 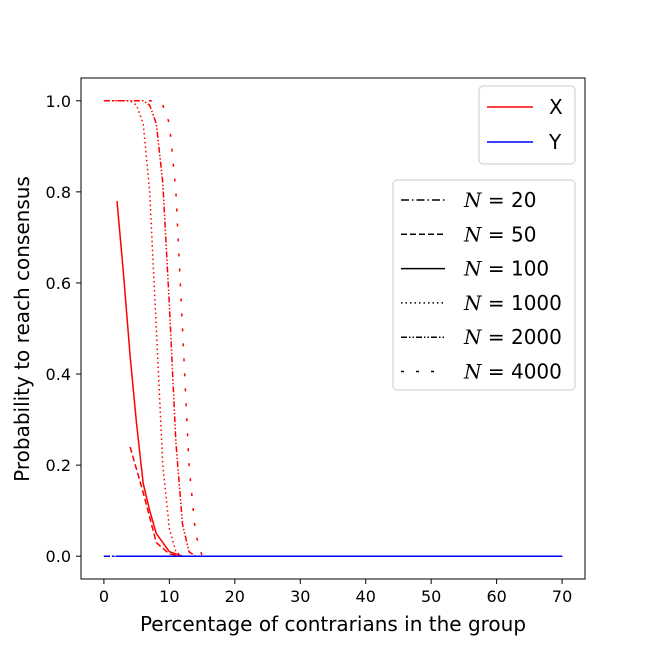 I want to click on x-tick-label: 70, so click(x=562, y=596).